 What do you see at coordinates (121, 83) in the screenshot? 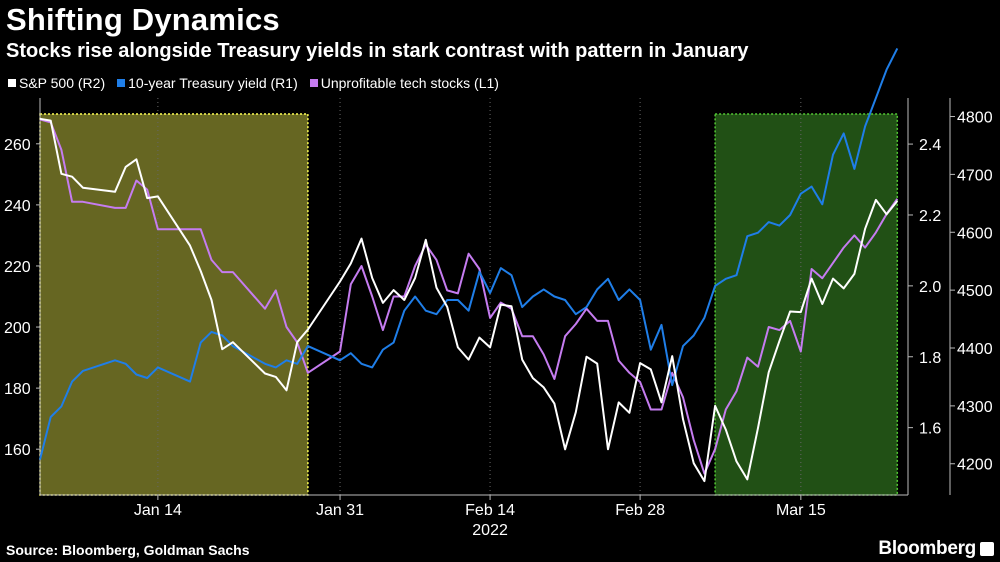
I see `legend-swatch-treasury` at bounding box center [121, 83].